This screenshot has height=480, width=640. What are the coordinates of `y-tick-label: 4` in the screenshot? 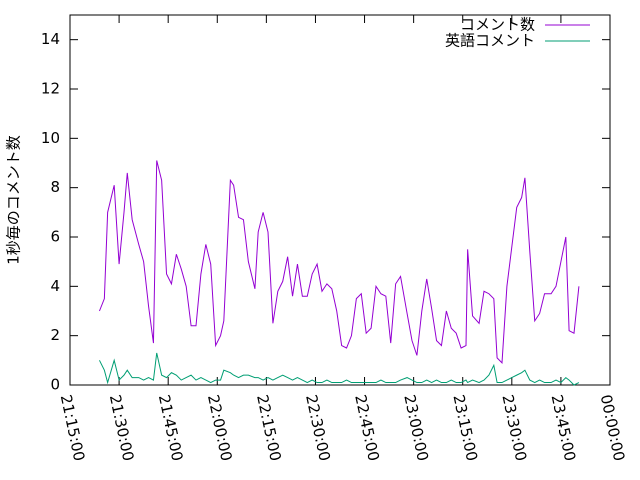 It's located at (55, 286).